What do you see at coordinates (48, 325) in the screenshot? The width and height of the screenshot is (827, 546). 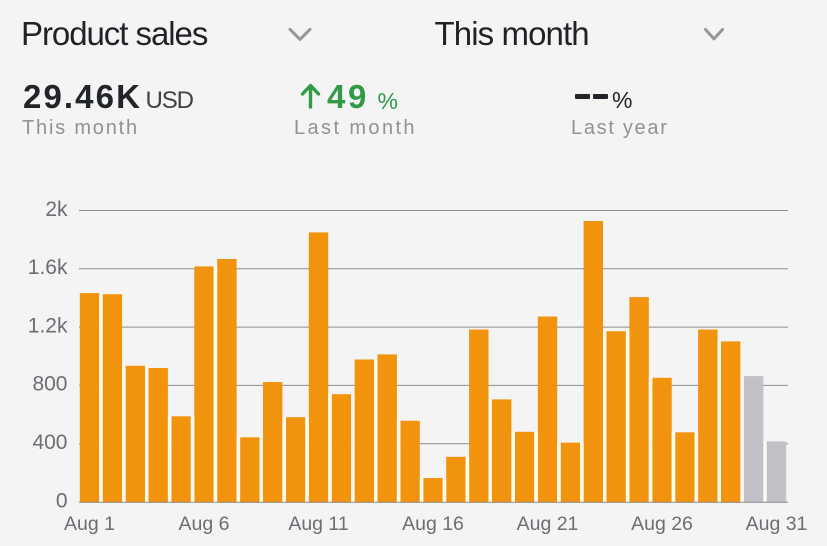 I see `svg-text: 1.2k` at bounding box center [48, 325].